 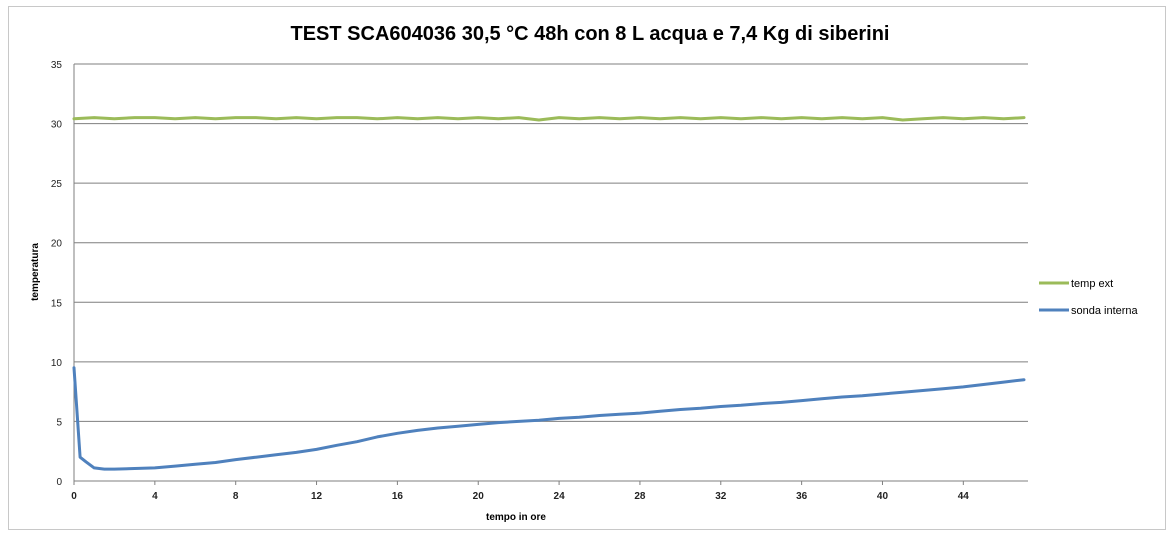 I want to click on x-tick-label-24: 24, so click(x=560, y=496).